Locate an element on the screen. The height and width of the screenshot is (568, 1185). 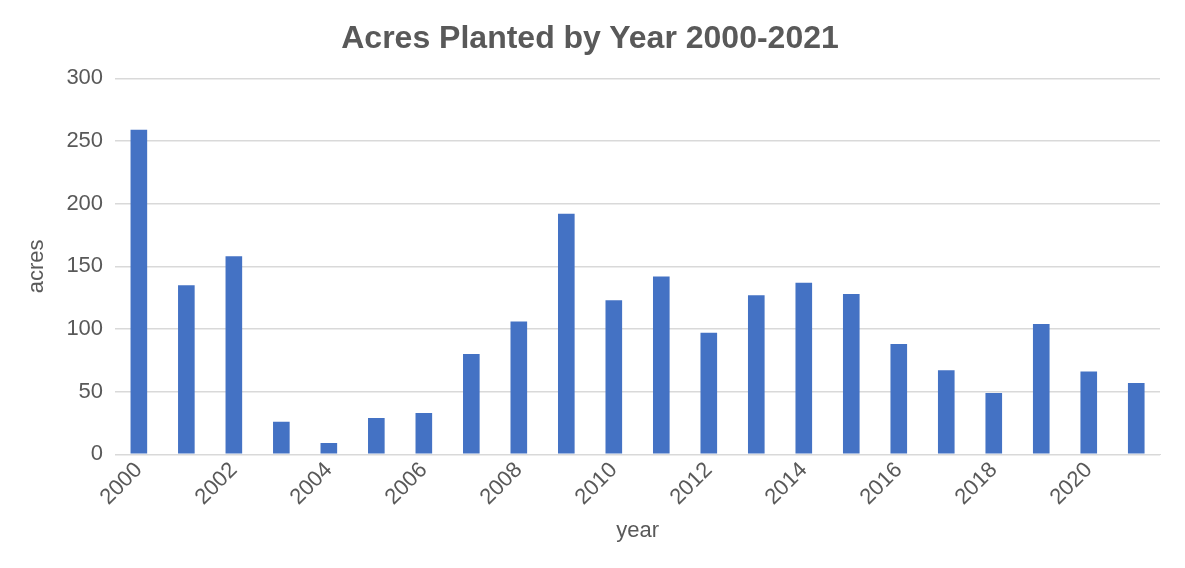
y-tick-label: 300 is located at coordinates (85, 77).